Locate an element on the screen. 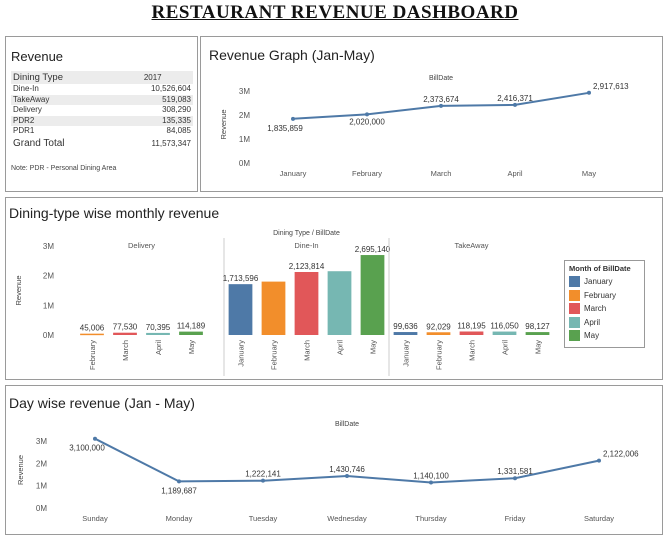  legend-item: April is located at coordinates (606, 323).